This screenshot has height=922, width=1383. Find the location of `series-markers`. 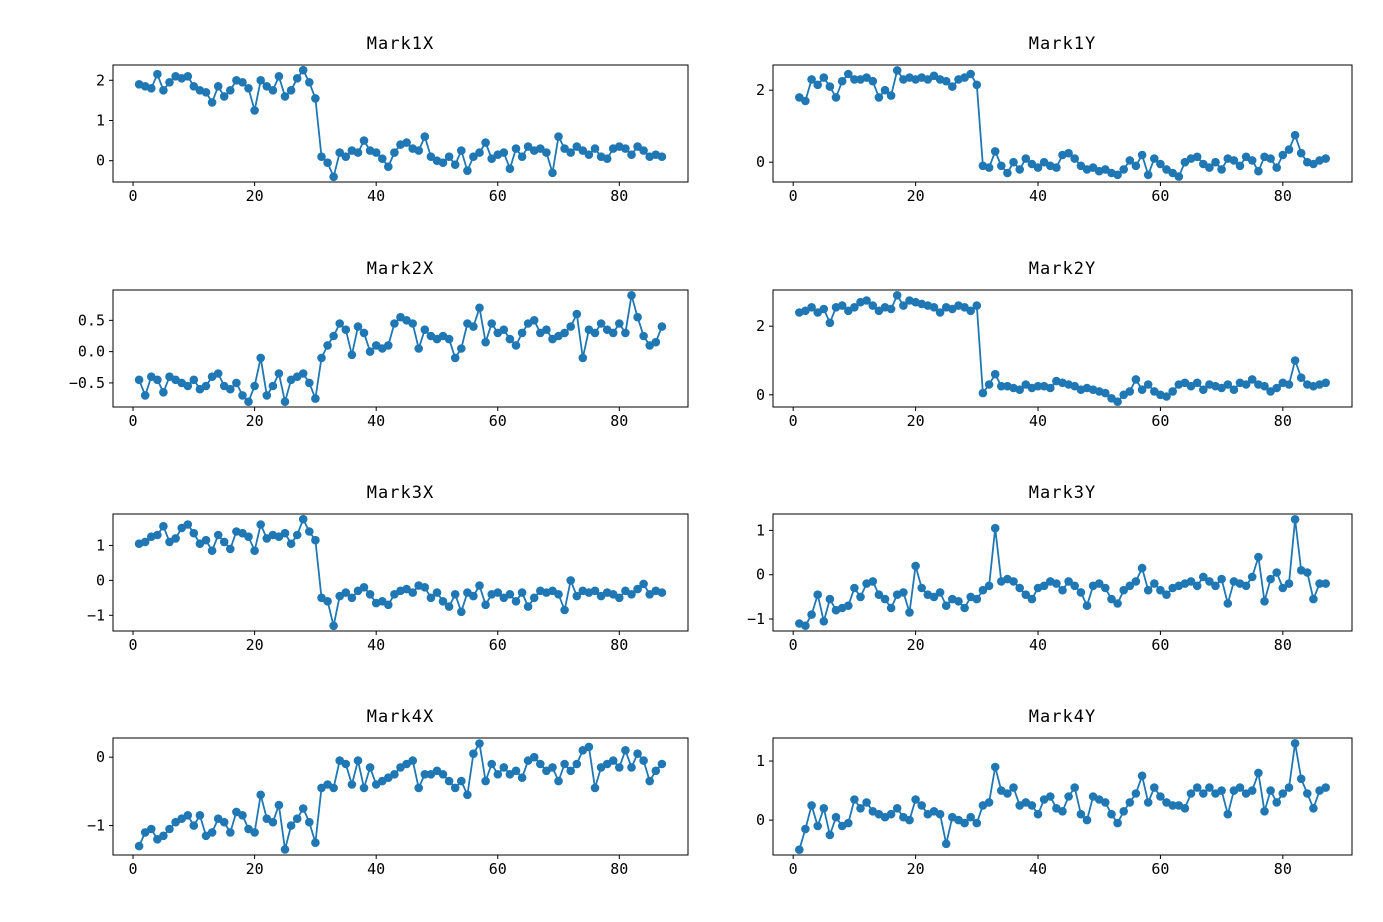

series-markers is located at coordinates (1062, 123).